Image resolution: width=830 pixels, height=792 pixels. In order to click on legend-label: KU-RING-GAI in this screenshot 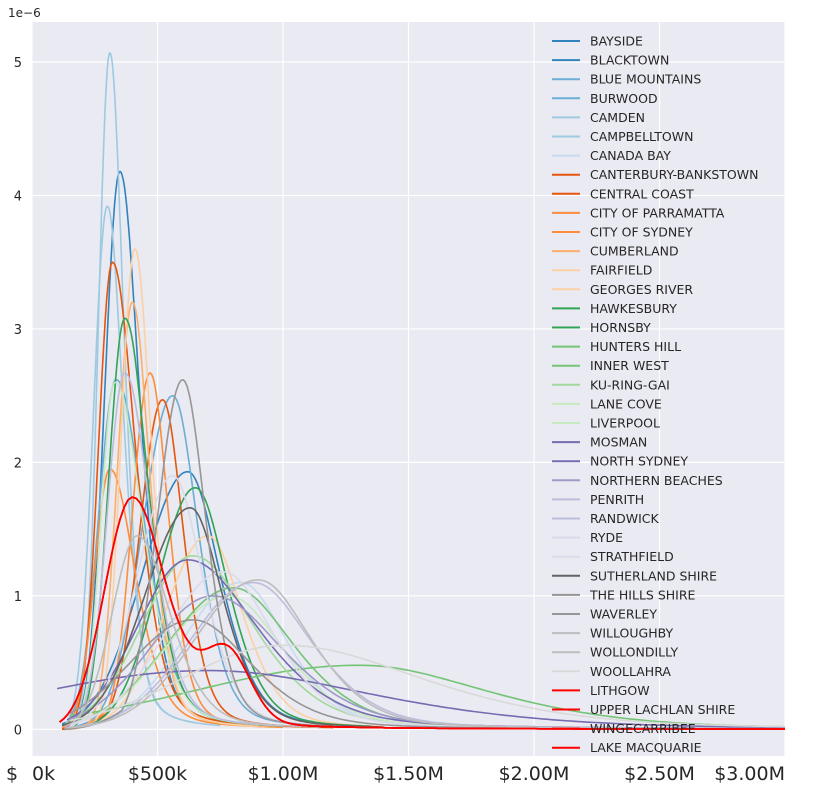, I will do `click(630, 384)`.